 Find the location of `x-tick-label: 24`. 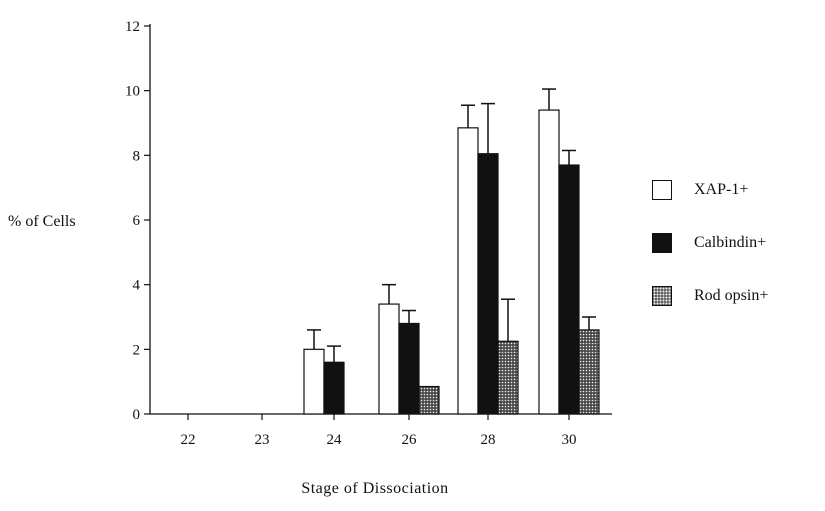

x-tick-label: 24 is located at coordinates (335, 440).